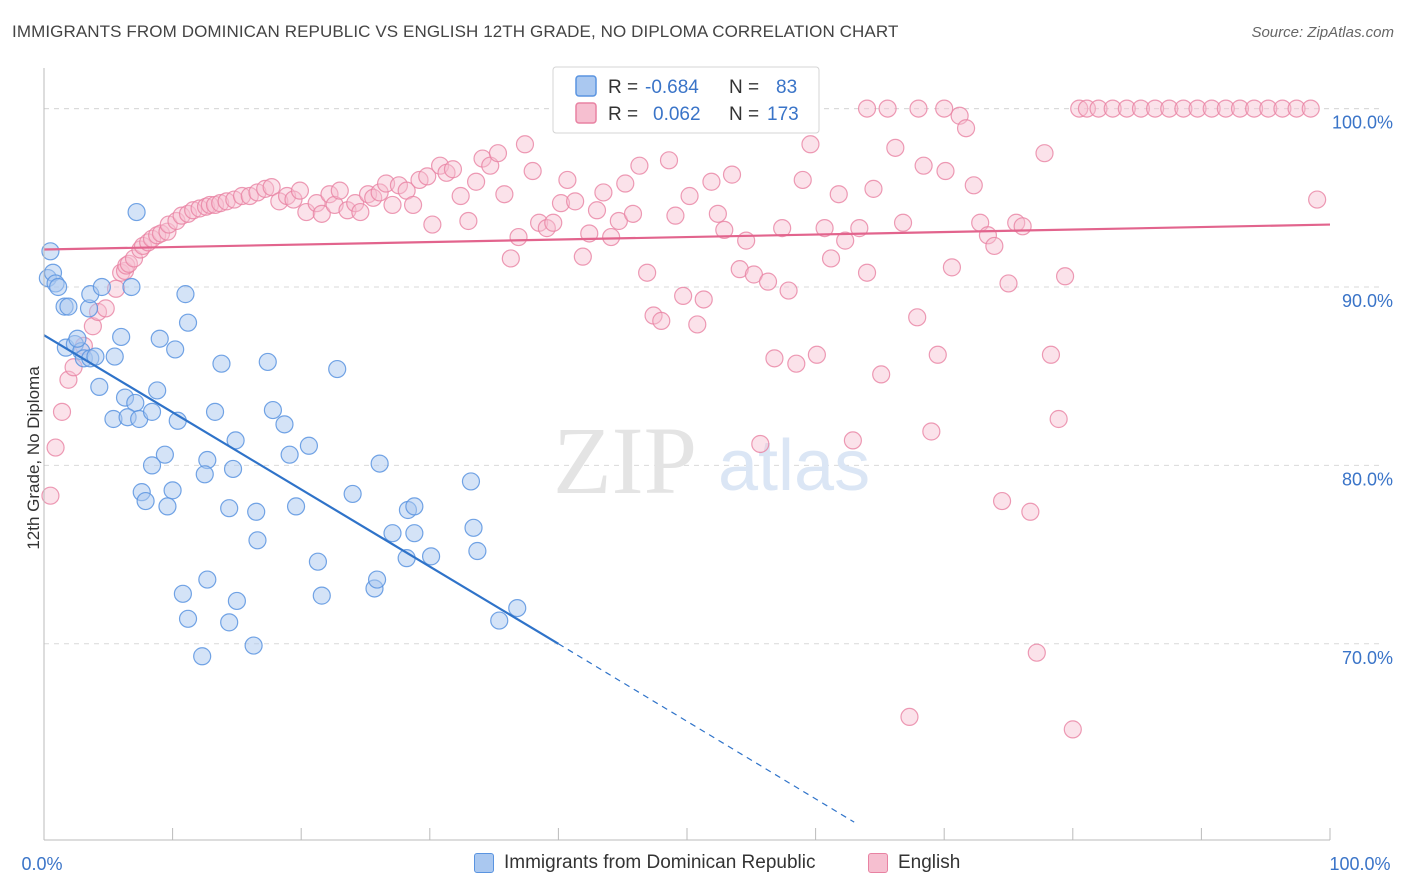  Describe the element at coordinates (625, 460) in the screenshot. I see `watermark-zip: ZIP` at that location.